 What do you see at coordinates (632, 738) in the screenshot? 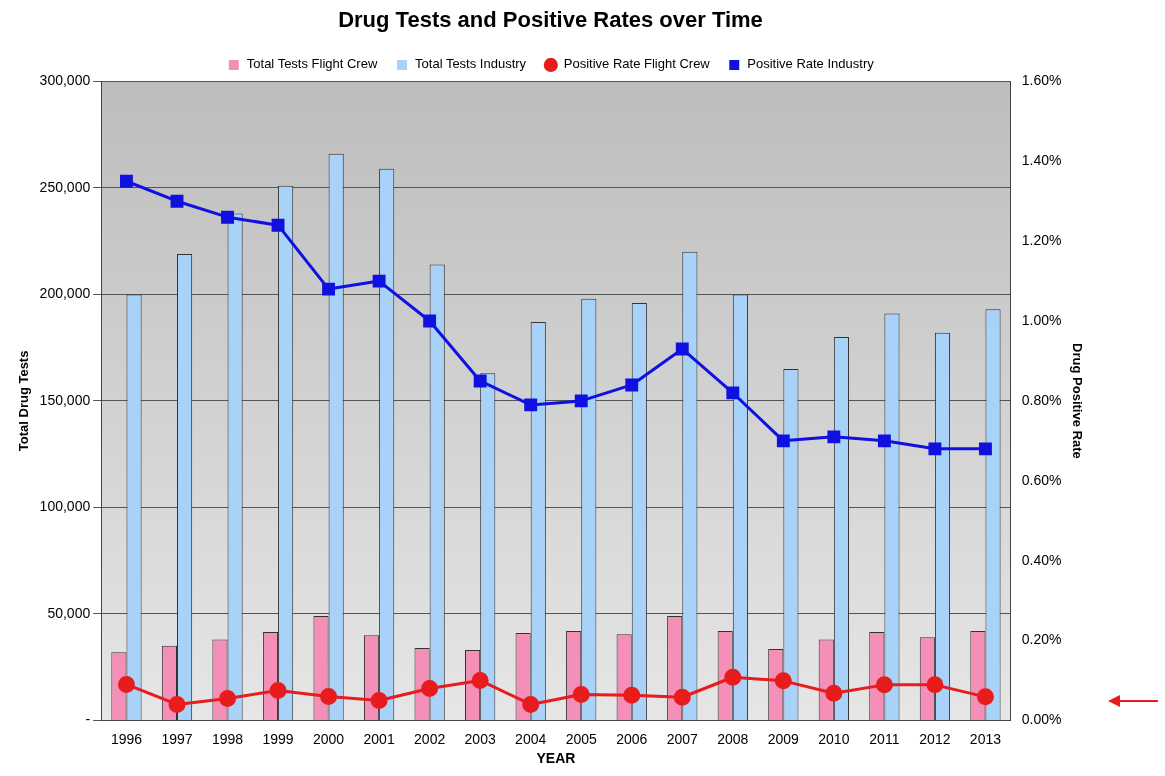
I see `x-tick-label: 2006` at bounding box center [632, 738].